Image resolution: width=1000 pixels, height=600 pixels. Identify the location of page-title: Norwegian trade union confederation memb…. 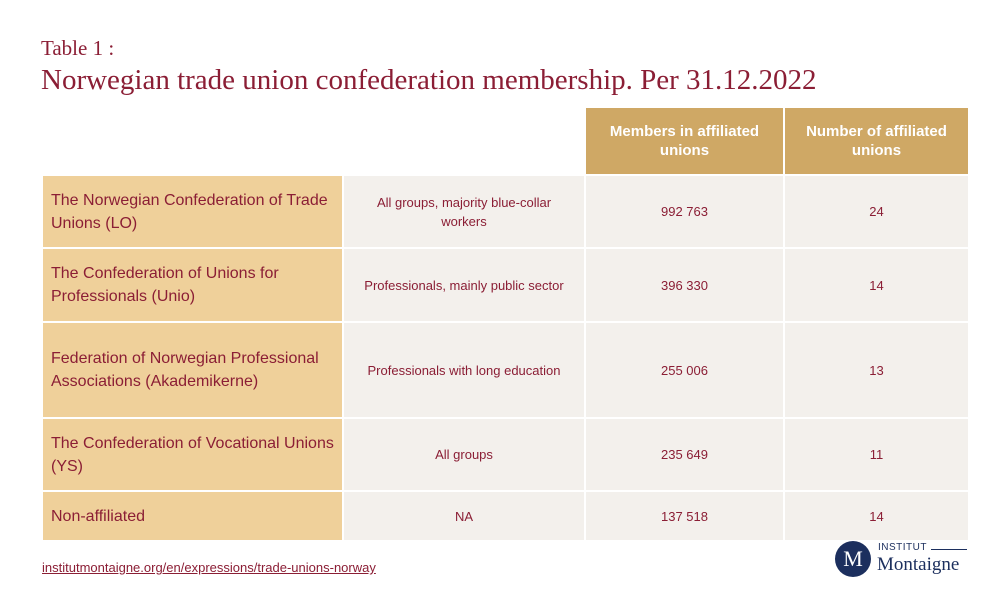
(429, 80).